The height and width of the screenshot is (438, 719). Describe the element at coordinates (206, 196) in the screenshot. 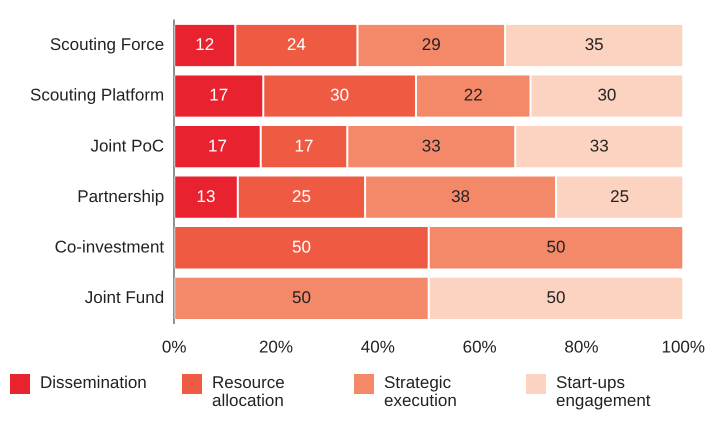

I see `data-label: 13` at that location.